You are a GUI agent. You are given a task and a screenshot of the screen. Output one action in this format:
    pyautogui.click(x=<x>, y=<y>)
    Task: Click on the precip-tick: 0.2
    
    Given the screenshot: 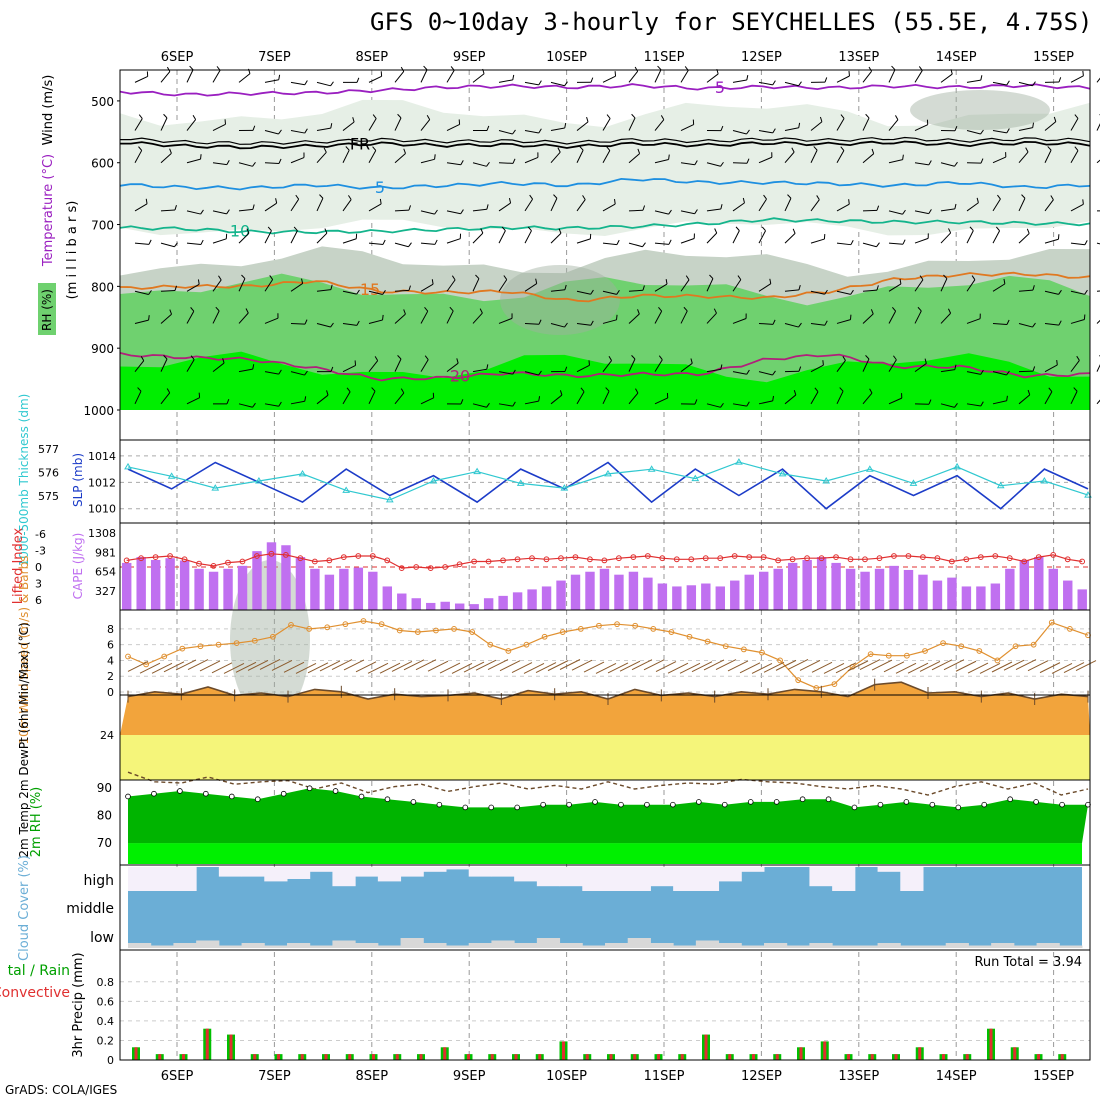 What is the action you would take?
    pyautogui.click(x=106, y=1040)
    